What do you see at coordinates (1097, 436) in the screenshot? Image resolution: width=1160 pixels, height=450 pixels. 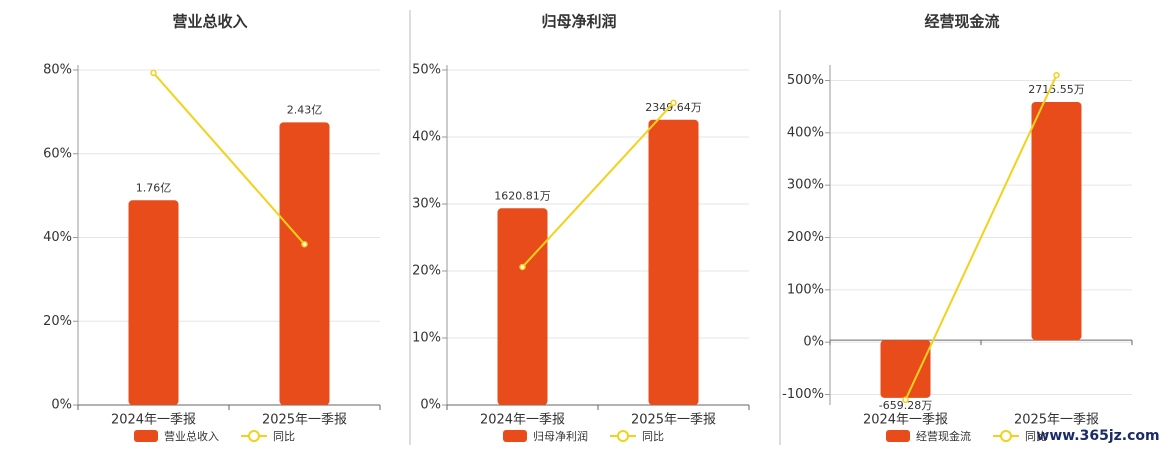 I see `watermark: www.365jz.com` at bounding box center [1097, 436].